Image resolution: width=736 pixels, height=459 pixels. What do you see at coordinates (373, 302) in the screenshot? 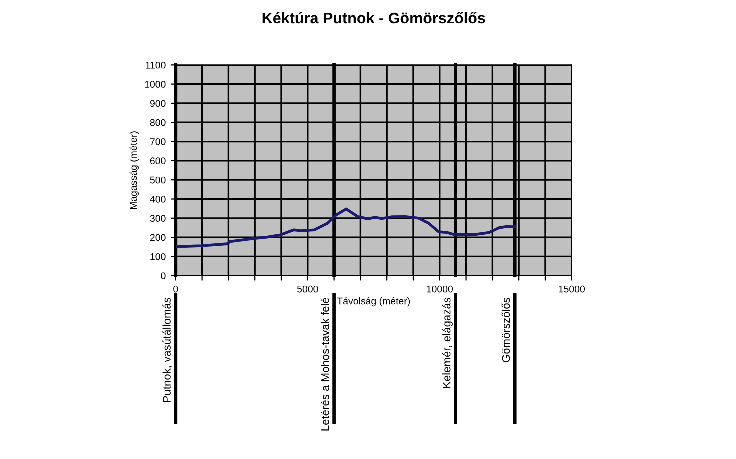
I see `x-axis-title: Távolság (méter)` at bounding box center [373, 302].